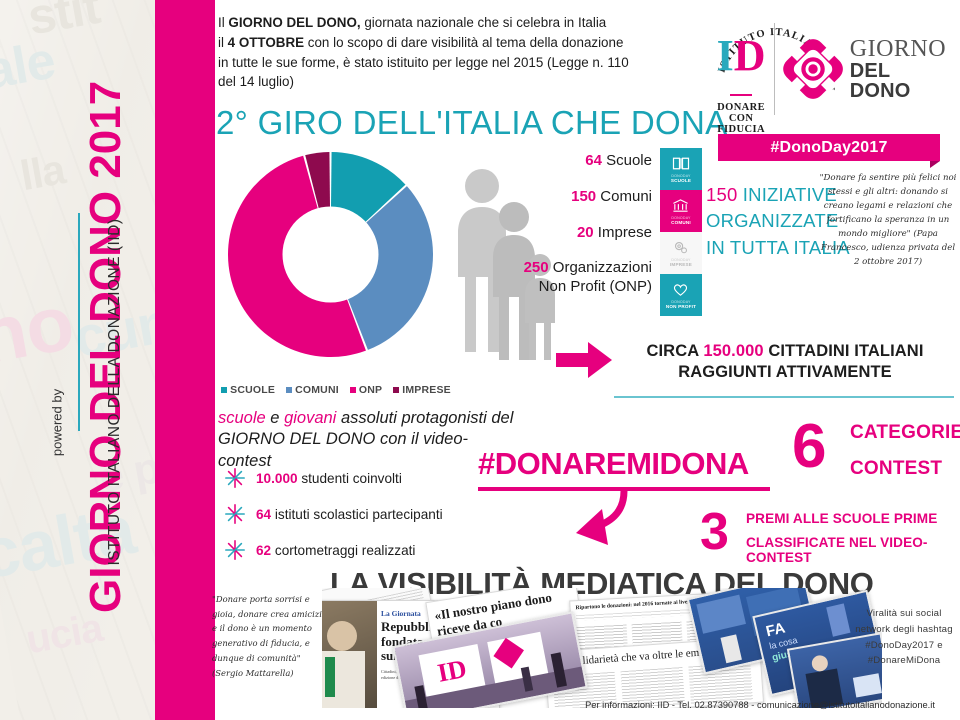  What do you see at coordinates (561, 277) in the screenshot?
I see `stat-row-3: 250 Organizzazioni Non Profit (ONP)` at bounding box center [561, 277].